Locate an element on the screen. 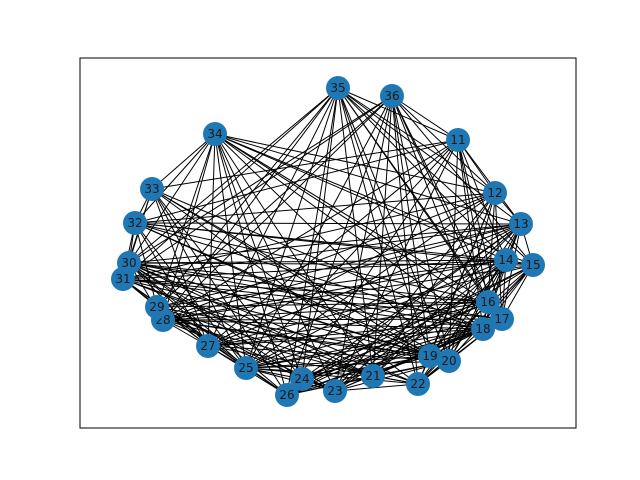 The height and width of the screenshot is (480, 640). node-label: 22 is located at coordinates (417, 384).